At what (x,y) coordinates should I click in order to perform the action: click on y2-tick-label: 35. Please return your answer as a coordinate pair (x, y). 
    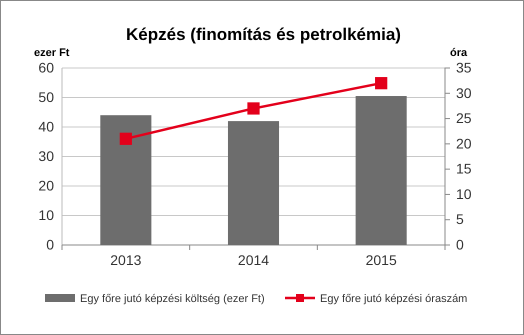
    Looking at the image, I should click on (464, 67).